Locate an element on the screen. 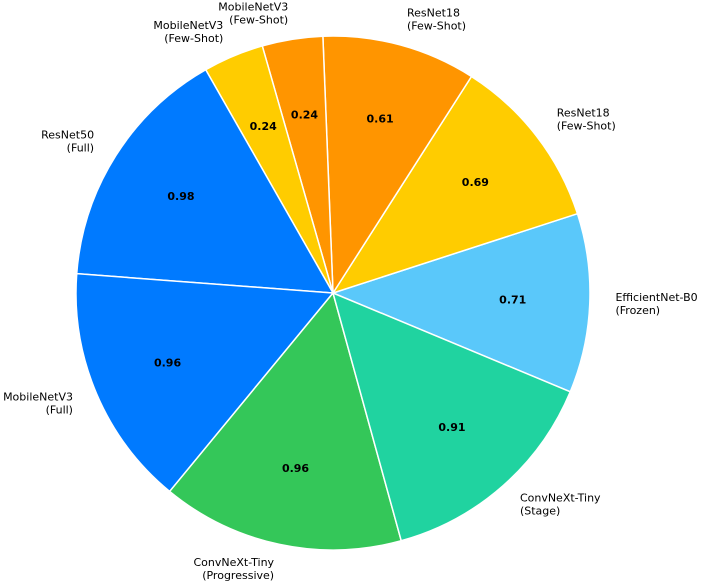 This screenshot has width=703, height=587. value-label: 0.91 is located at coordinates (451, 427).